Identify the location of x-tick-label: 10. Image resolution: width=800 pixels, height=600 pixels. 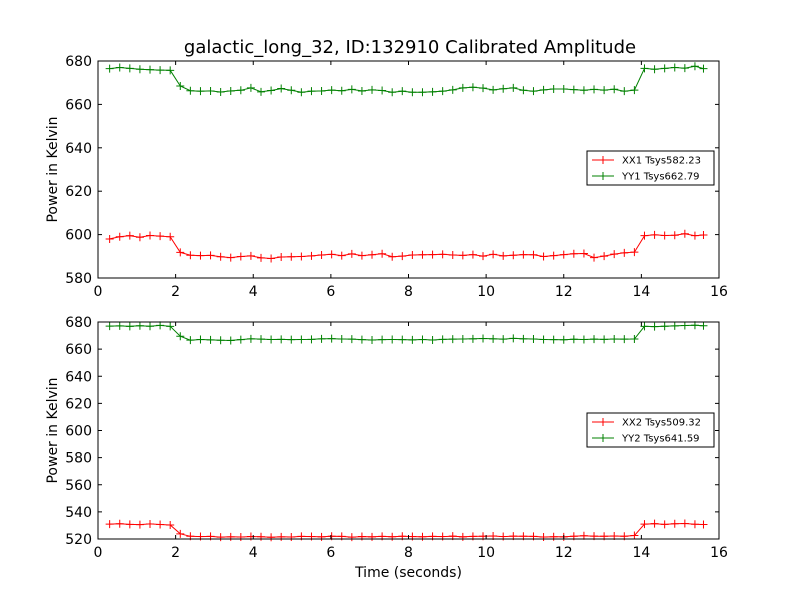
(486, 553).